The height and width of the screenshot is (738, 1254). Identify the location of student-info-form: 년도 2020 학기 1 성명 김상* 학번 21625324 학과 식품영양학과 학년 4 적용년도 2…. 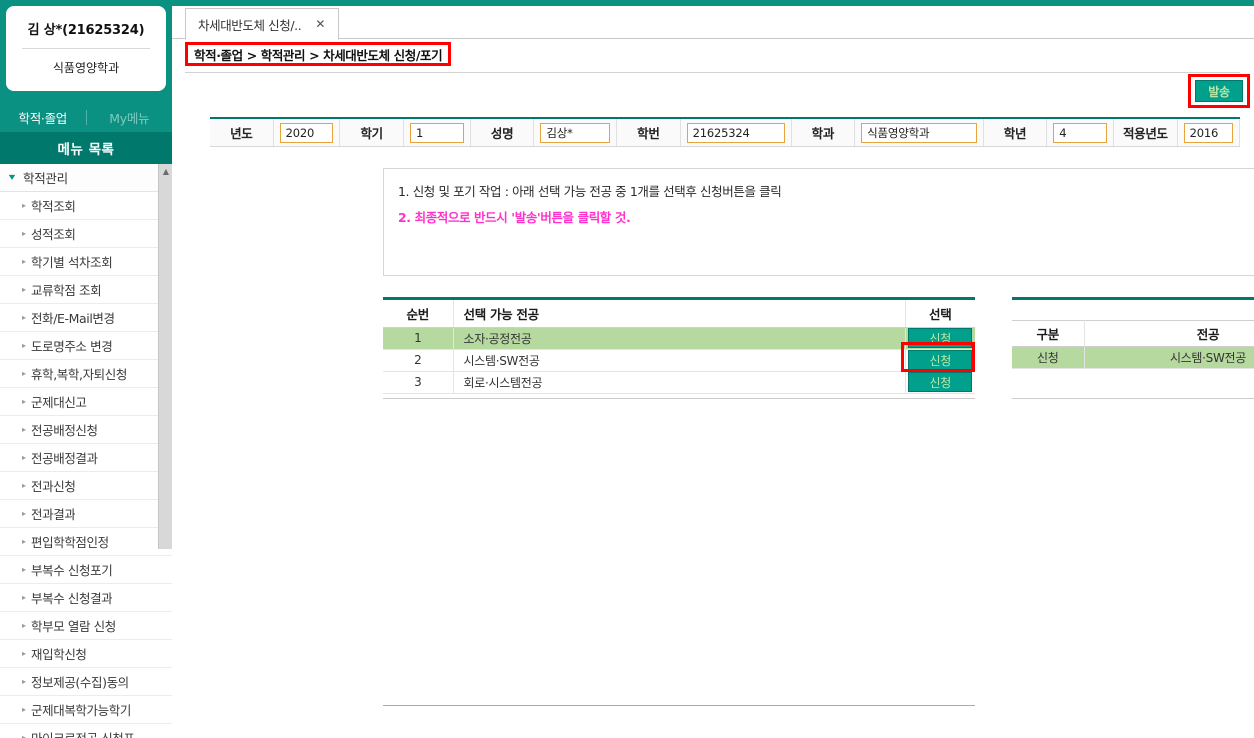
(725, 132).